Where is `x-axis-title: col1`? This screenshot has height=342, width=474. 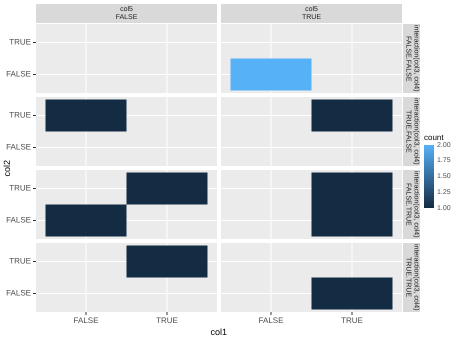
x-axis-title: col1 is located at coordinates (219, 332).